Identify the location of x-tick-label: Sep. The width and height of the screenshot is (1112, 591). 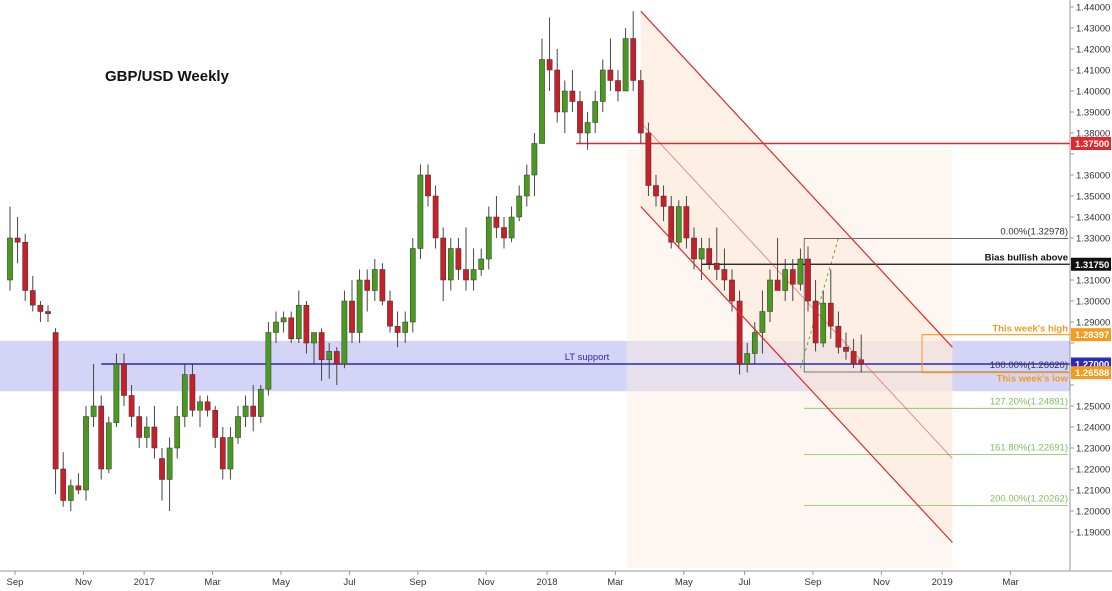
(813, 582).